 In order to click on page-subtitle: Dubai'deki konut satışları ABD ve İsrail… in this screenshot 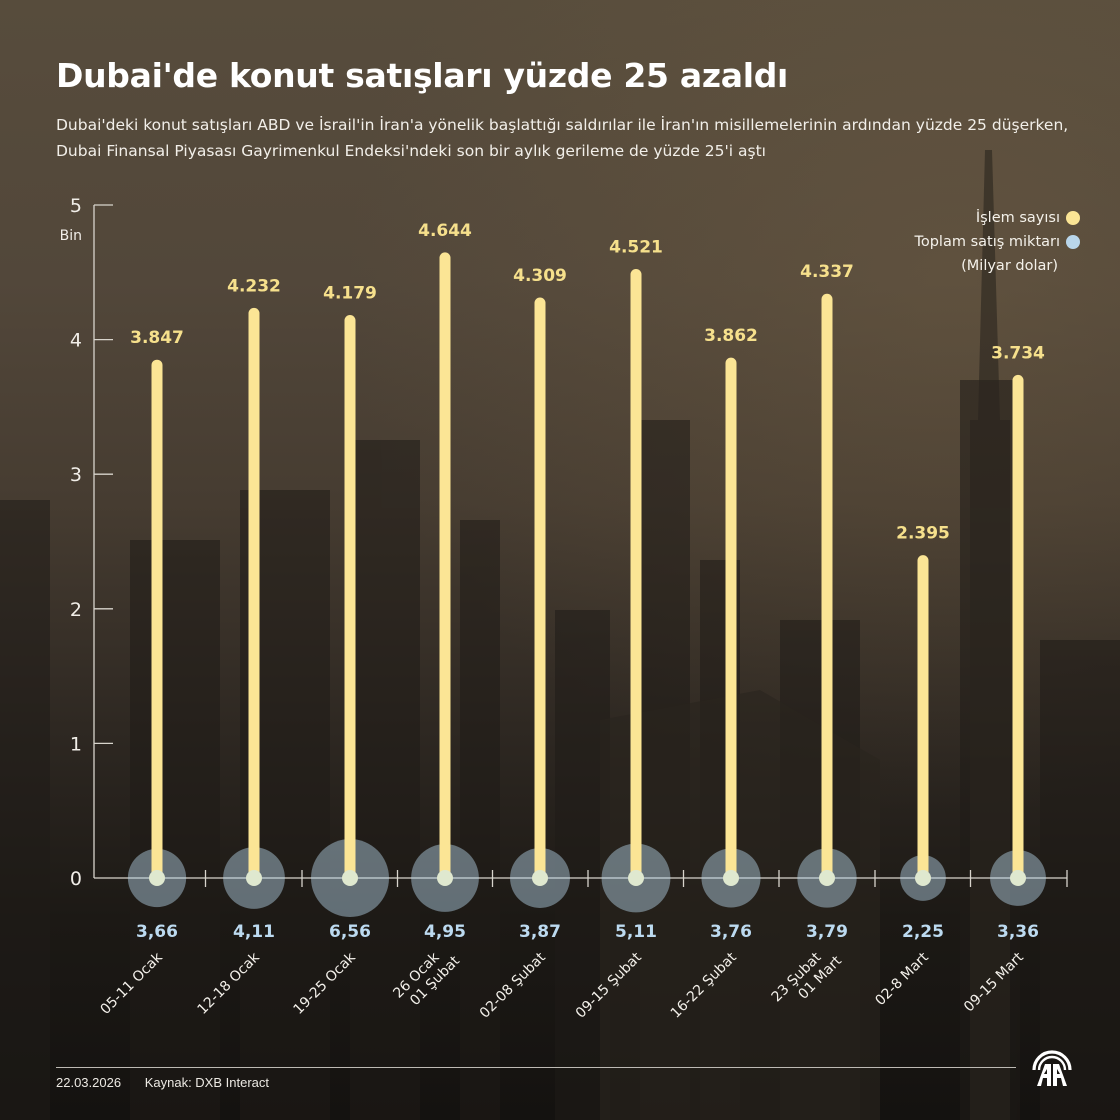, I will do `click(562, 138)`.